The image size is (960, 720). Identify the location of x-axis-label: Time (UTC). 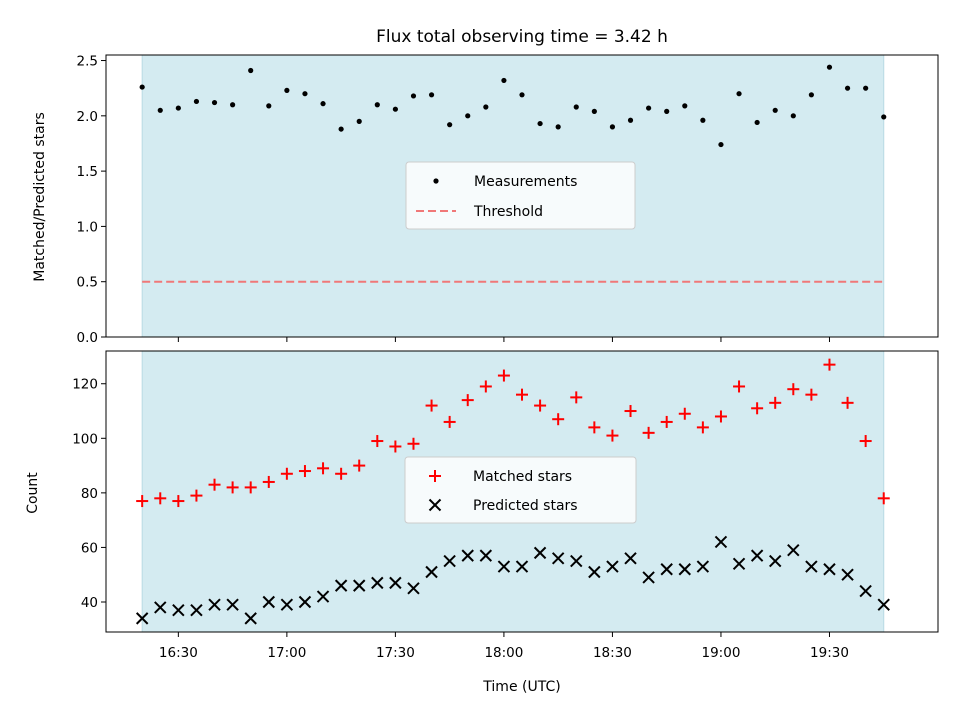
(521, 687).